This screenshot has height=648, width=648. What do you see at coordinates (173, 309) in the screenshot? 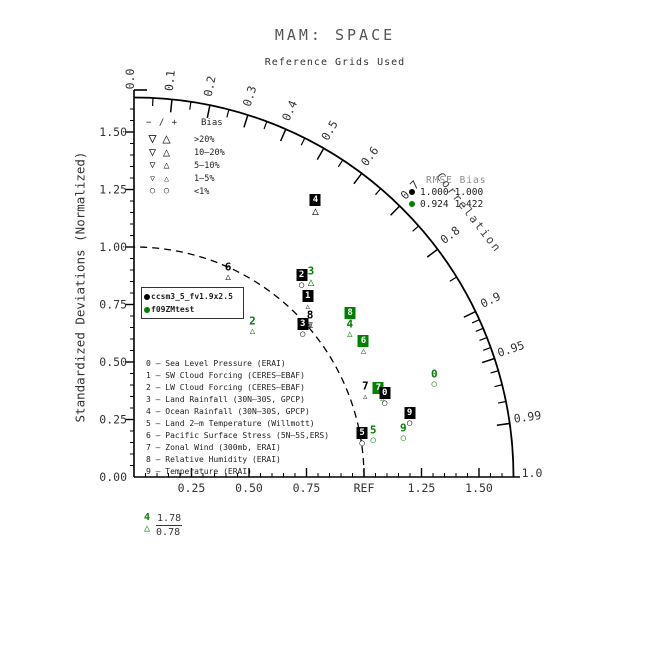
I see `model-name: f09ZMtest` at bounding box center [173, 309].